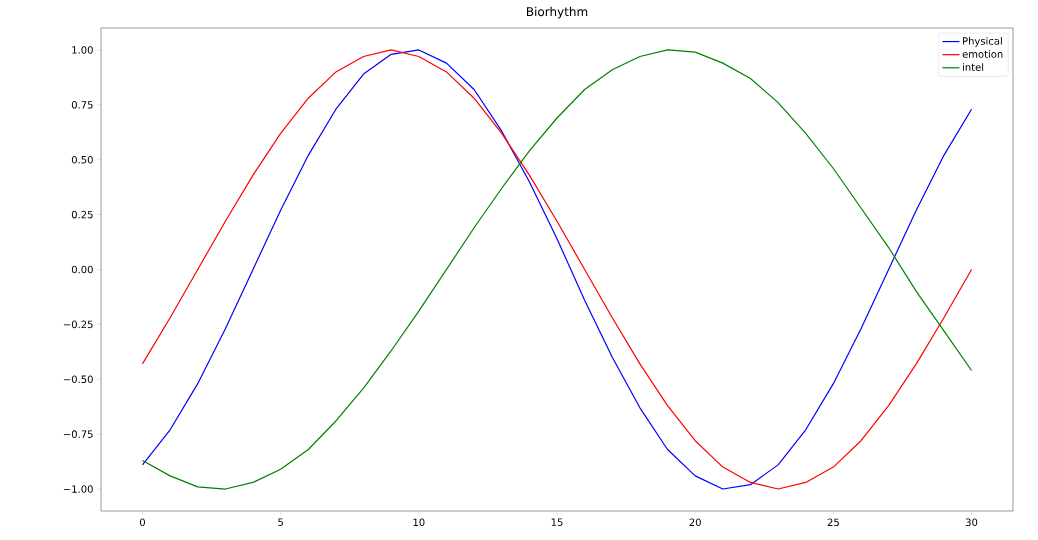 The image size is (1038, 540). I want to click on y-tick-label: −0.50, so click(78, 379).